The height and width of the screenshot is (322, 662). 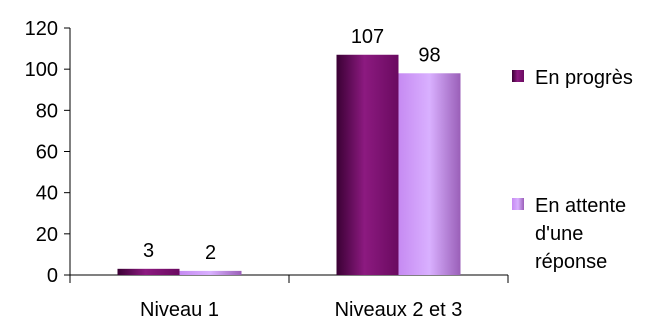 What do you see at coordinates (367, 37) in the screenshot?
I see `data-label: 107` at bounding box center [367, 37].